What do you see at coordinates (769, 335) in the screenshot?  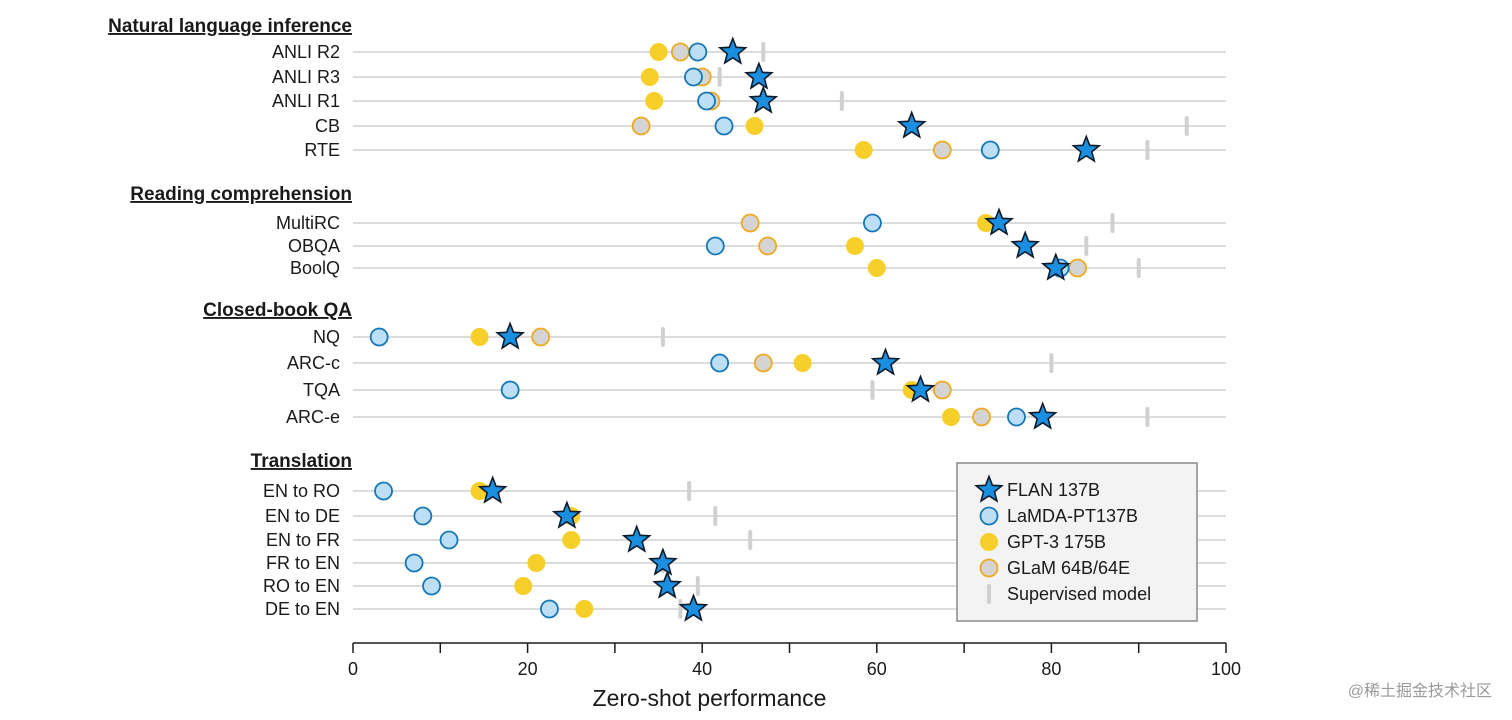 I see `row-nq: NQ` at bounding box center [769, 335].